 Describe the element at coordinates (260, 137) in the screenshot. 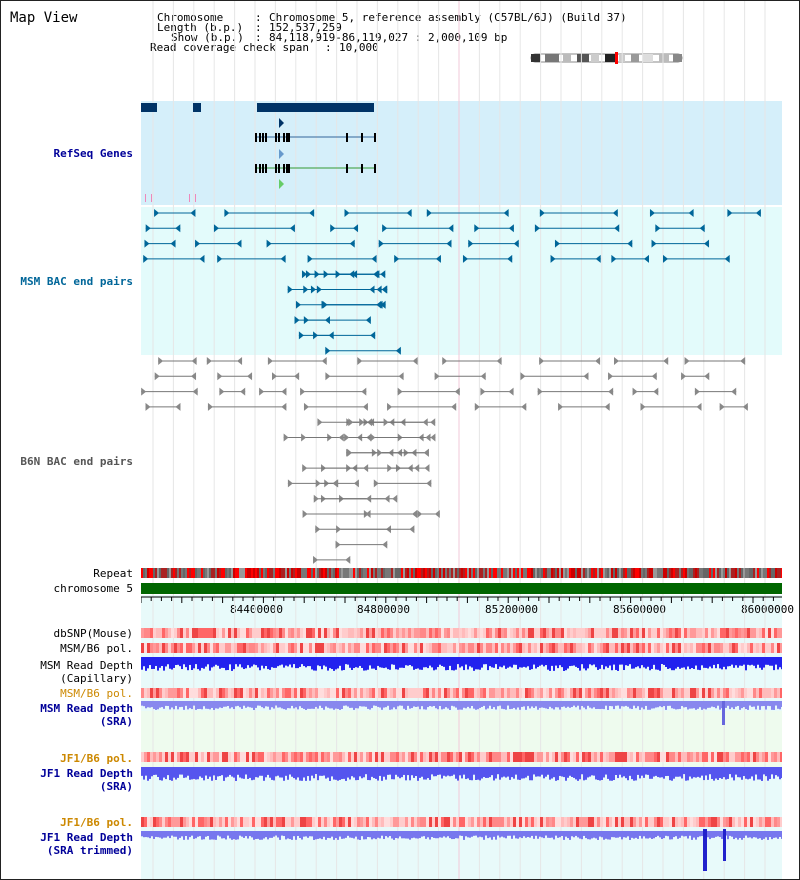

I see `exon` at that location.